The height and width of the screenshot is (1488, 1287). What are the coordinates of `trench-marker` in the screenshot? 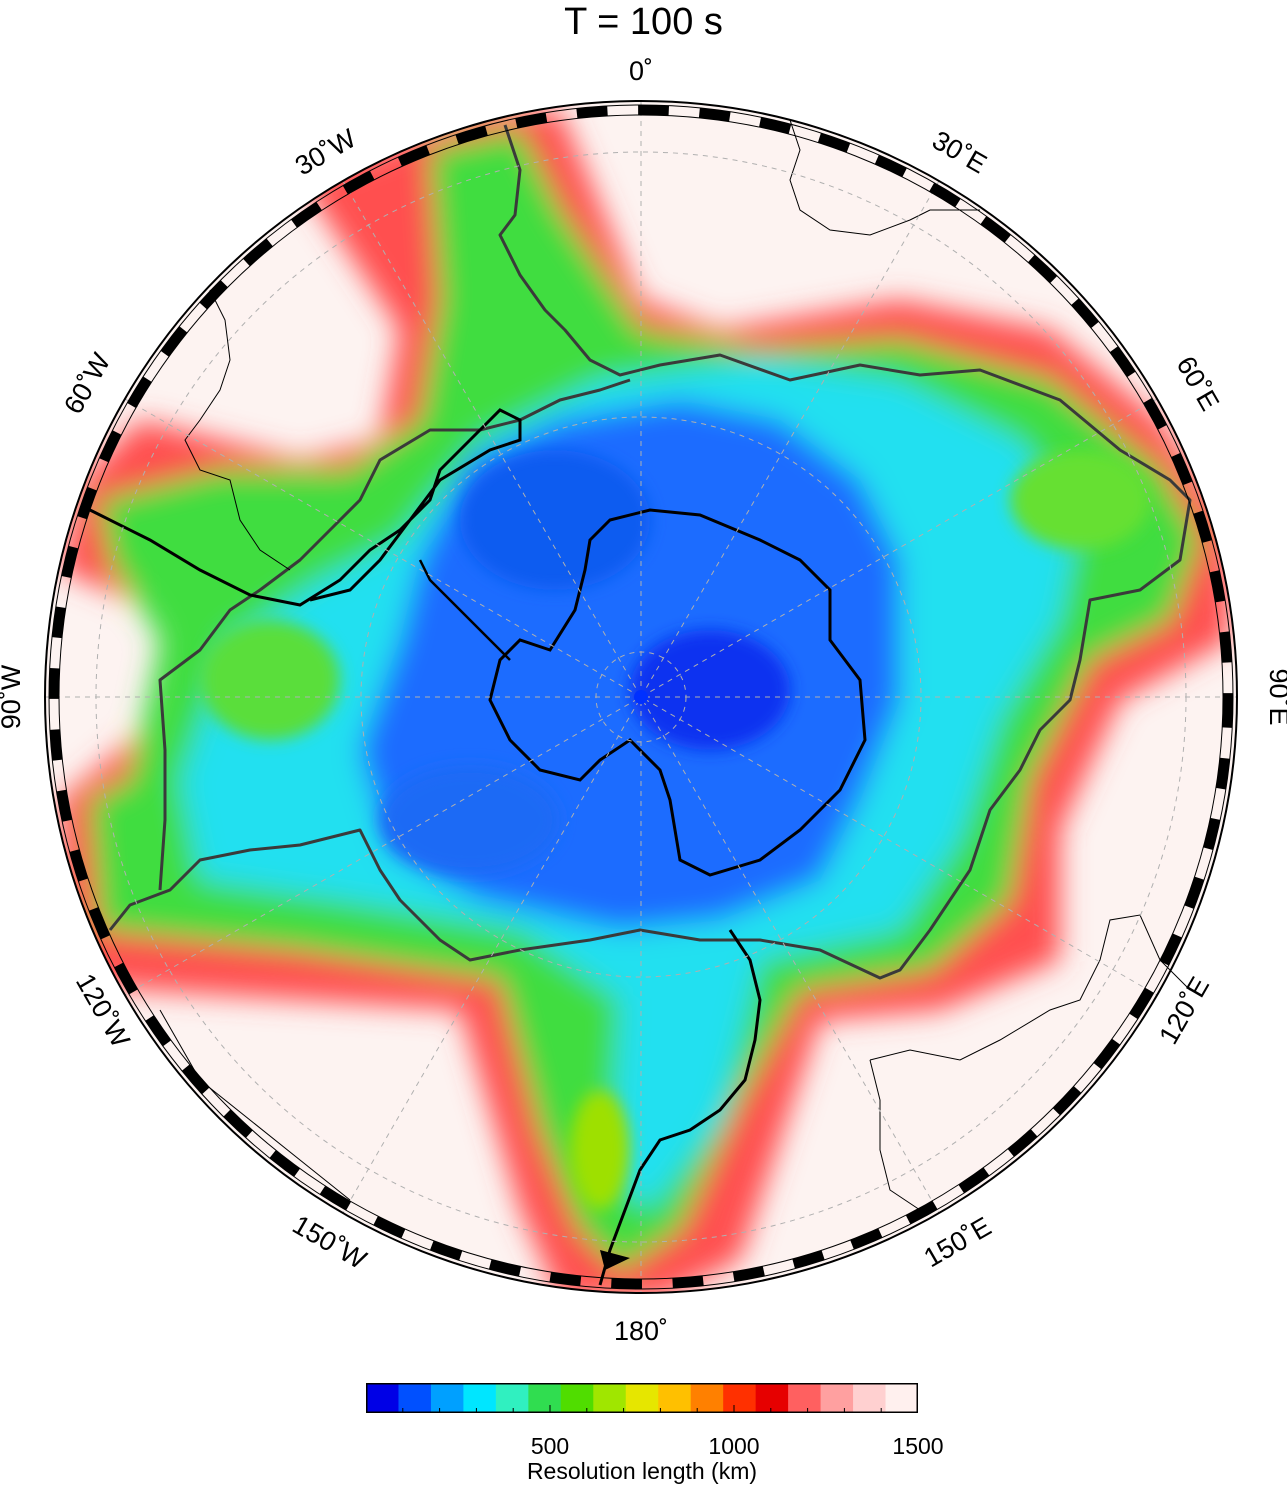 It's located at (615, 1260).